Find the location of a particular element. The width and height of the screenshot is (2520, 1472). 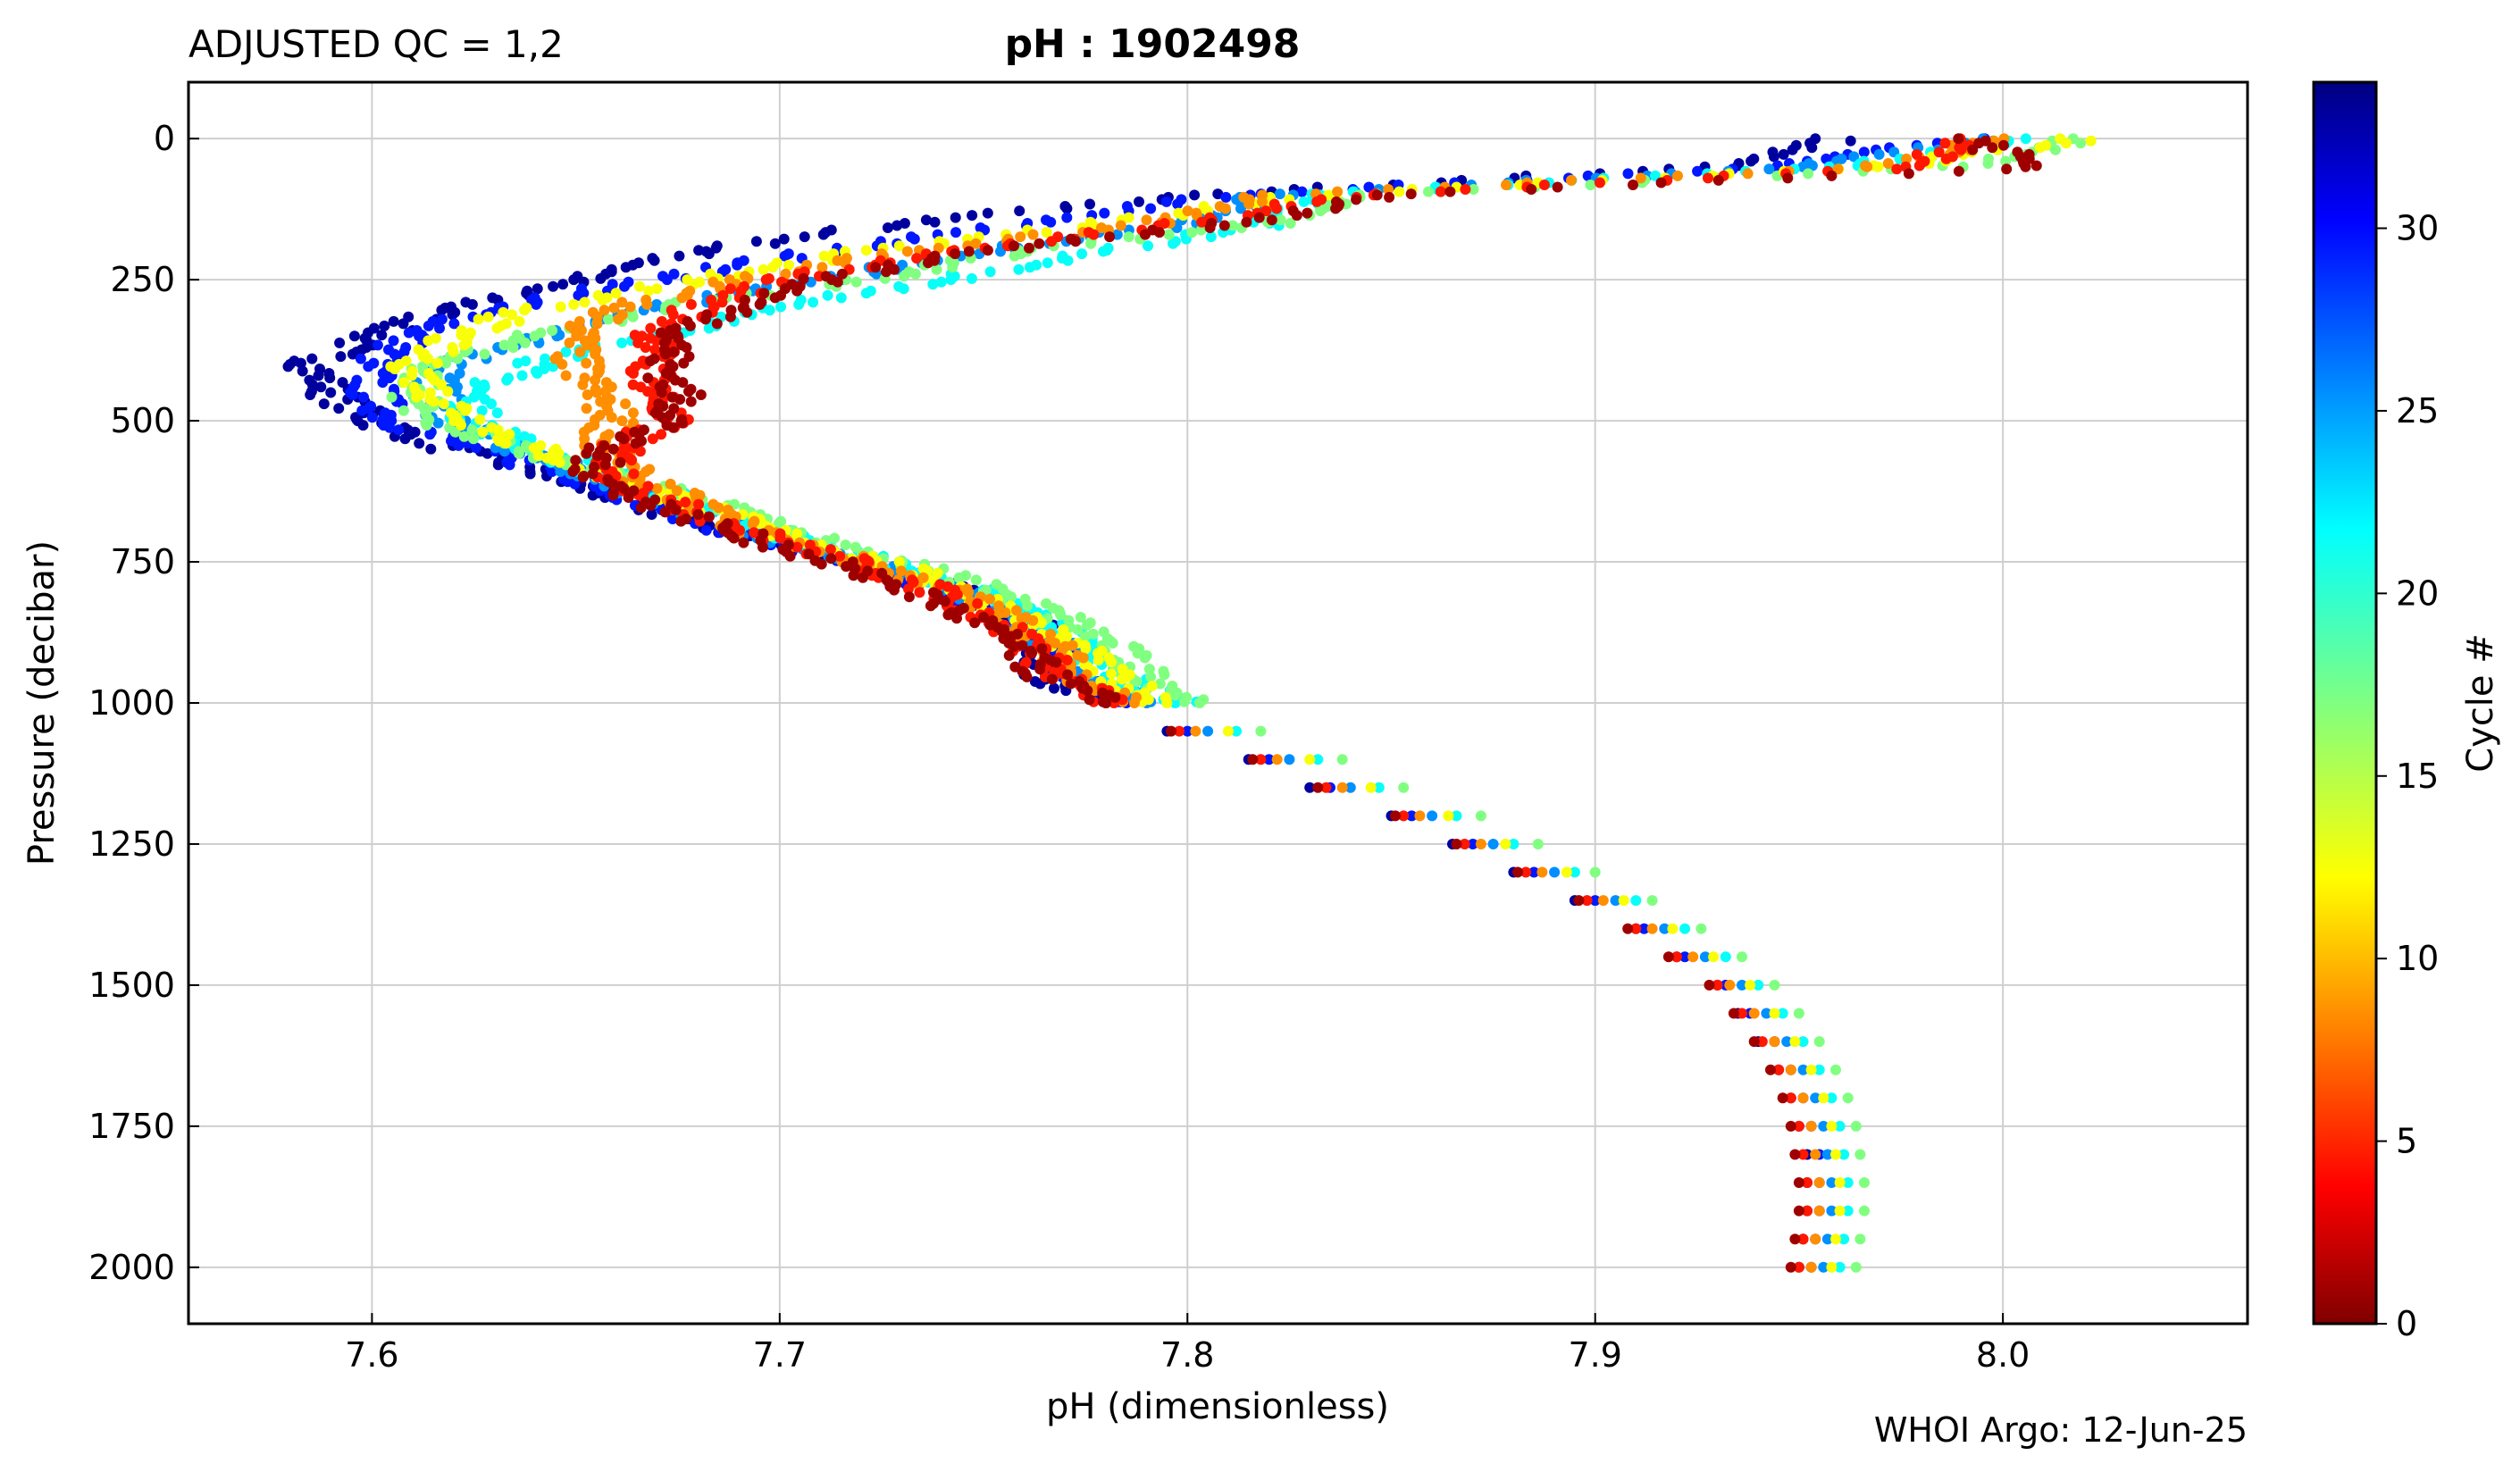

x-tick-label: 7.9 is located at coordinates (1594, 1355).